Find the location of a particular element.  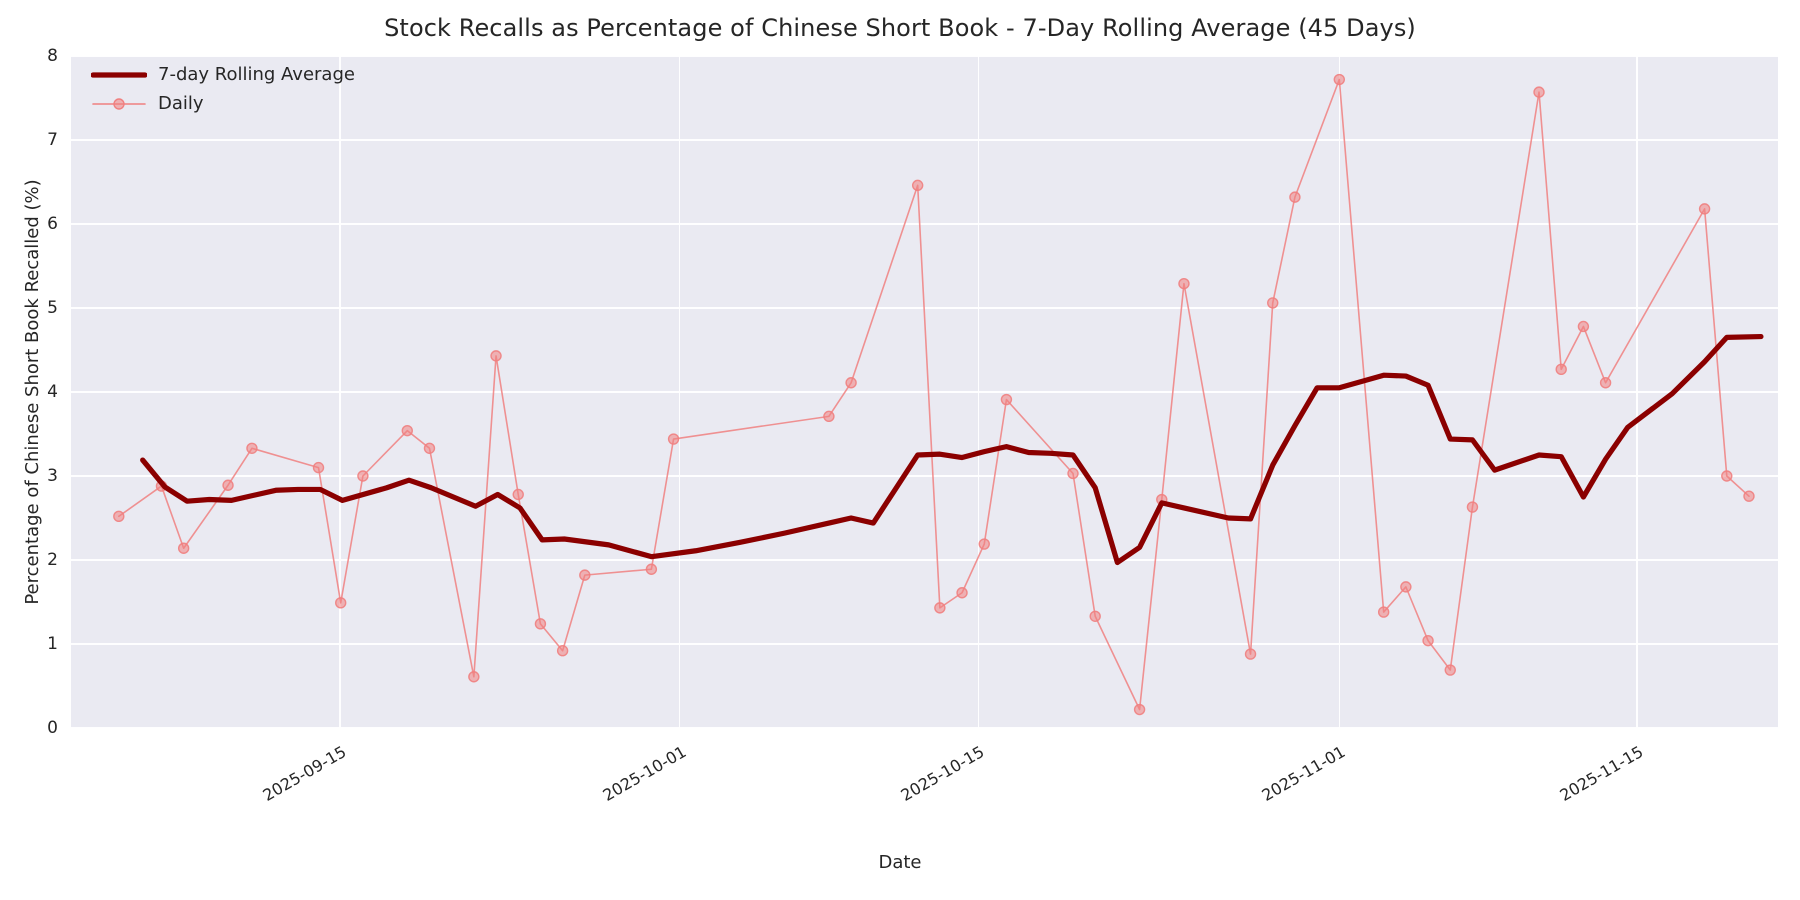

y-tick-label: 8 is located at coordinates (52, 56).